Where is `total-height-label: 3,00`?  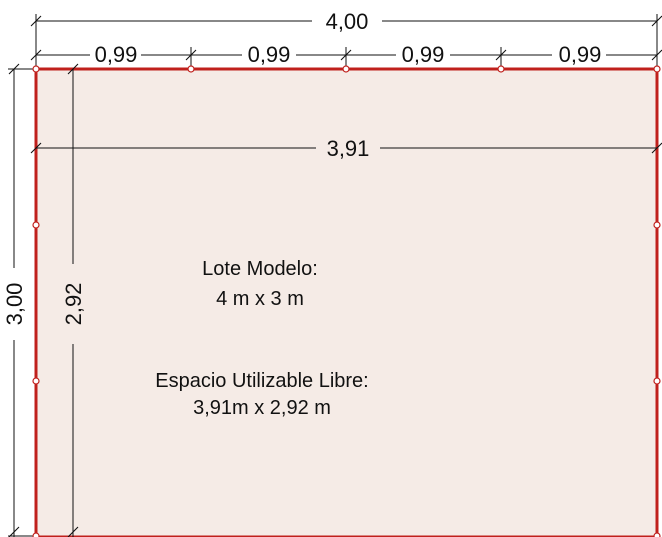
total-height-label: 3,00 is located at coordinates (14, 304).